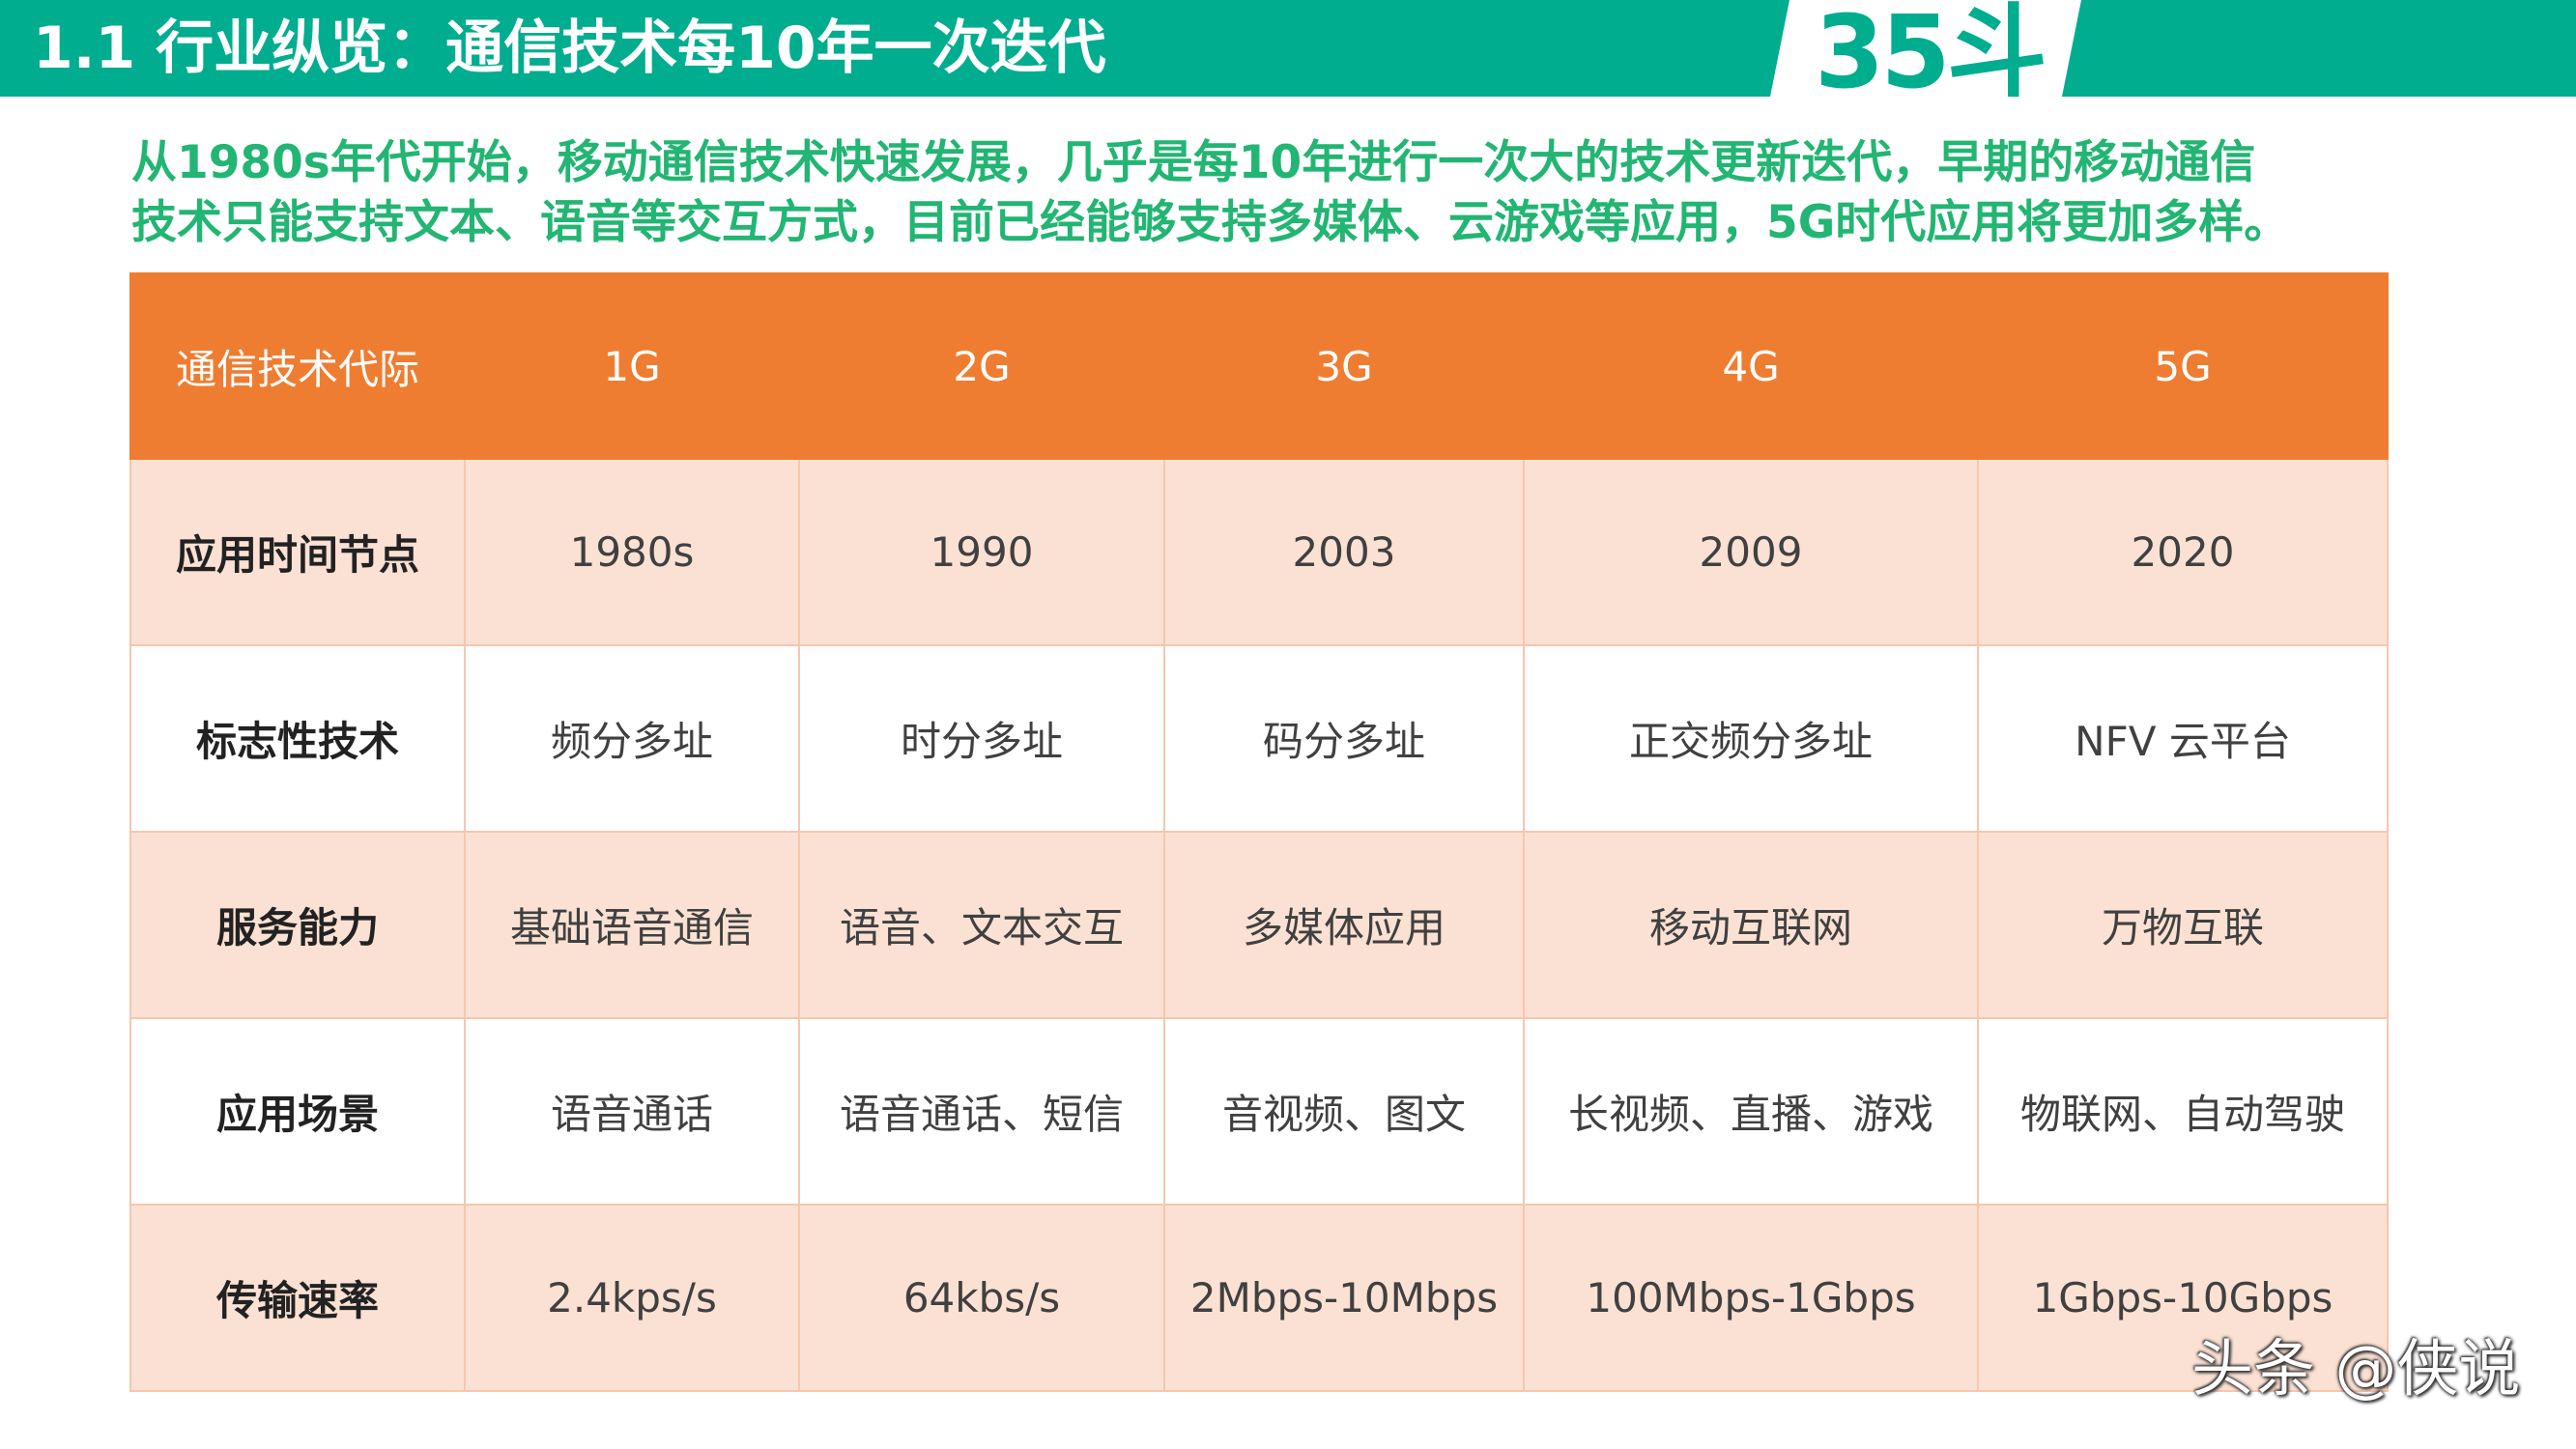 The width and height of the screenshot is (2576, 1449). I want to click on logo-background, so click(1926, 48).